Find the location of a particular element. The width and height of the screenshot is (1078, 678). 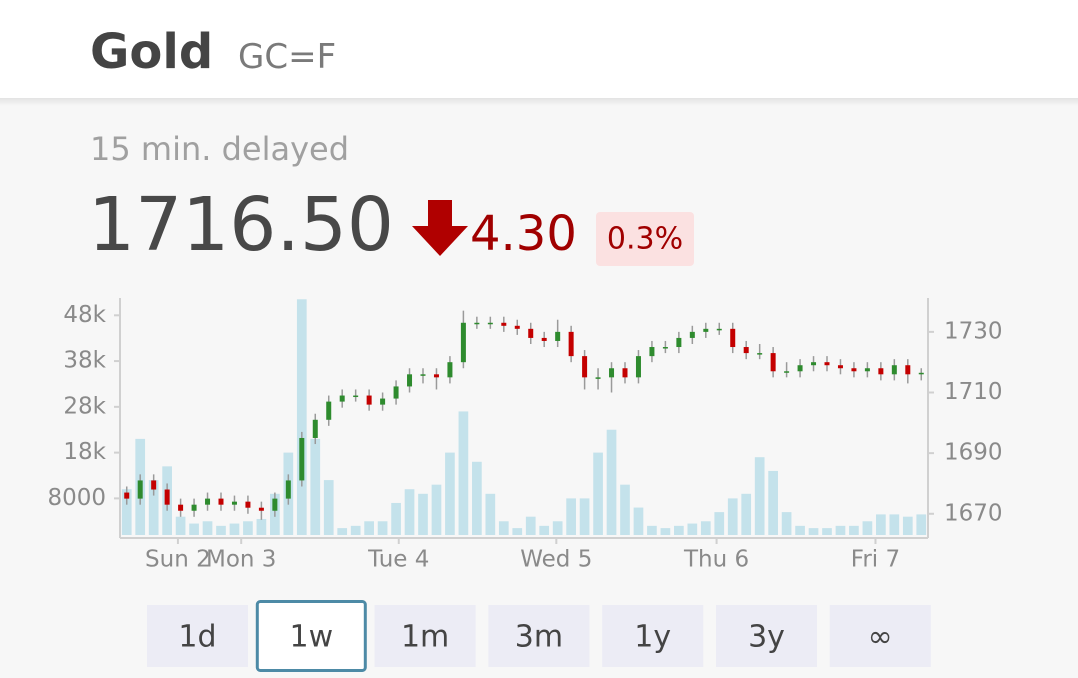

range-button-label: 1y is located at coordinates (652, 637).